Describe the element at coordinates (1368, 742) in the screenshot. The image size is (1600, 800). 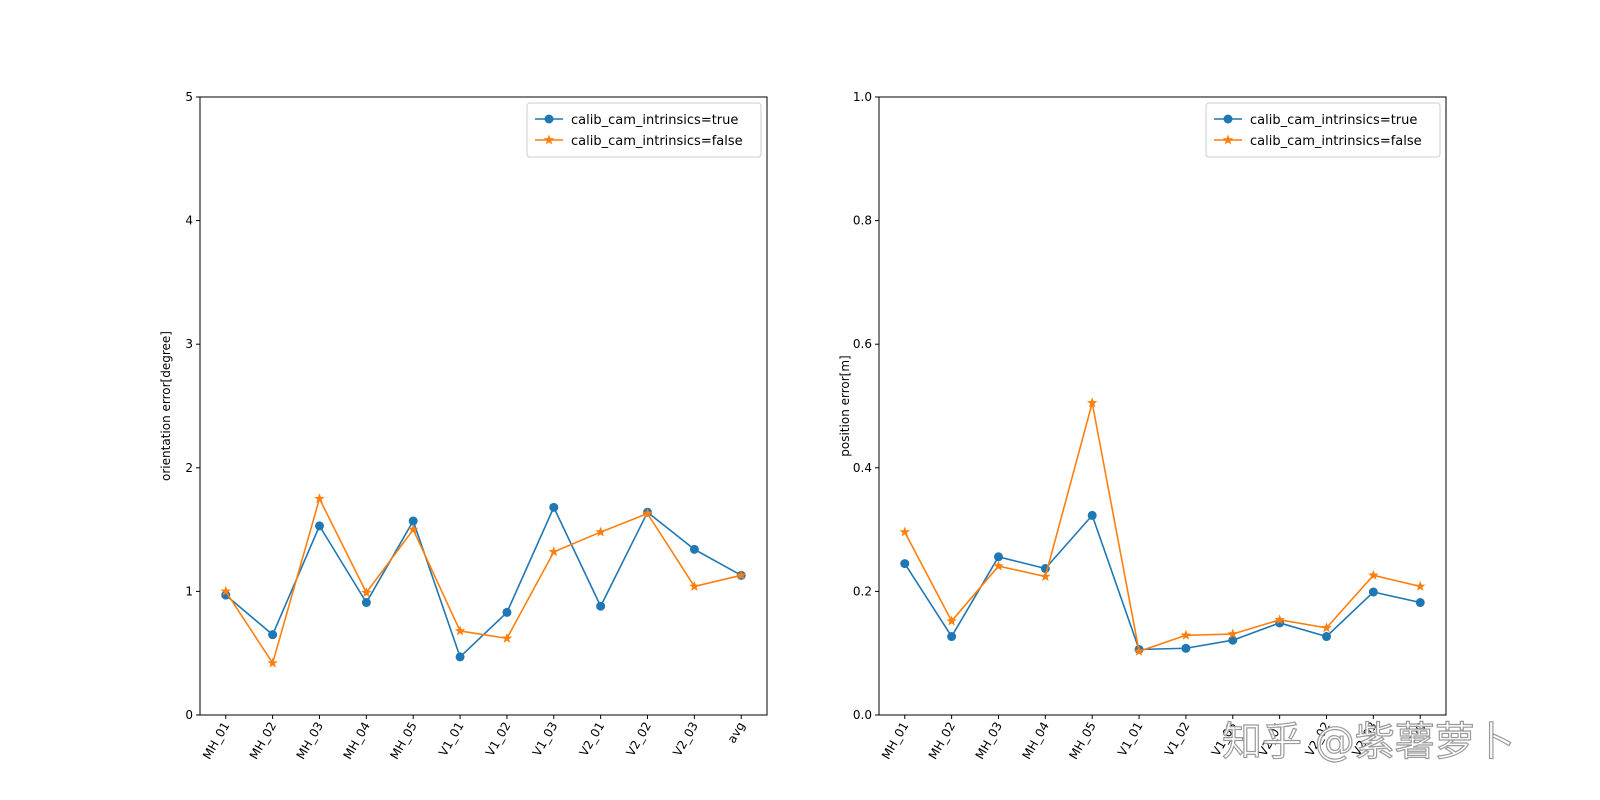
I see `watermark-text: 知乎 @紫薯萝卜` at that location.